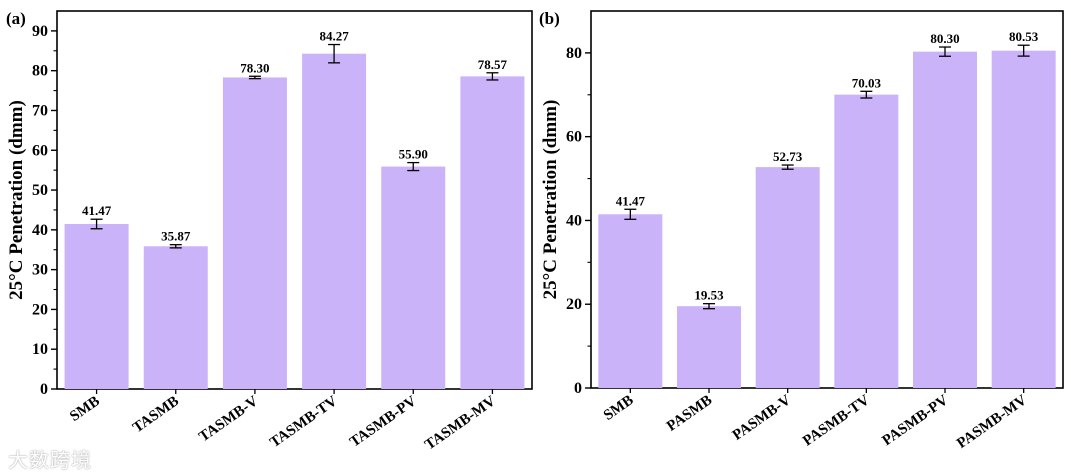  I want to click on x-tick-label: PASMB-PV, so click(916, 420).